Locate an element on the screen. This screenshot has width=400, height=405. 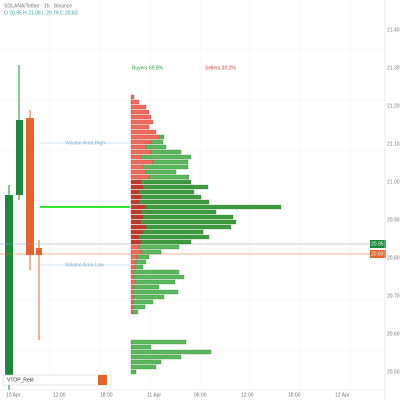
vah-label: Volume Area High is located at coordinates (85, 143).